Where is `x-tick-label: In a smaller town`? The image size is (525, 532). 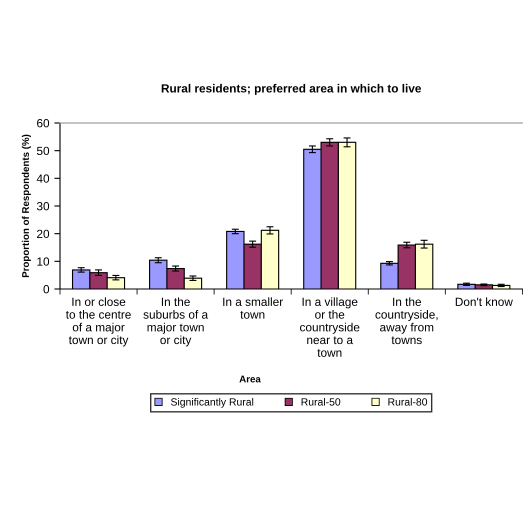
x-tick-label: In a smaller town is located at coordinates (253, 308).